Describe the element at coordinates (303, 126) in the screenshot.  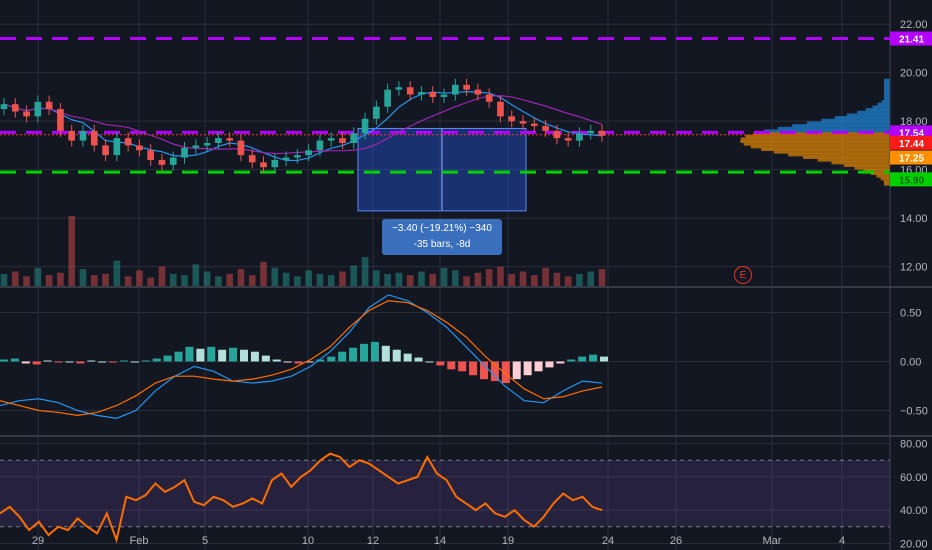
I see `moving-average-fast` at that location.